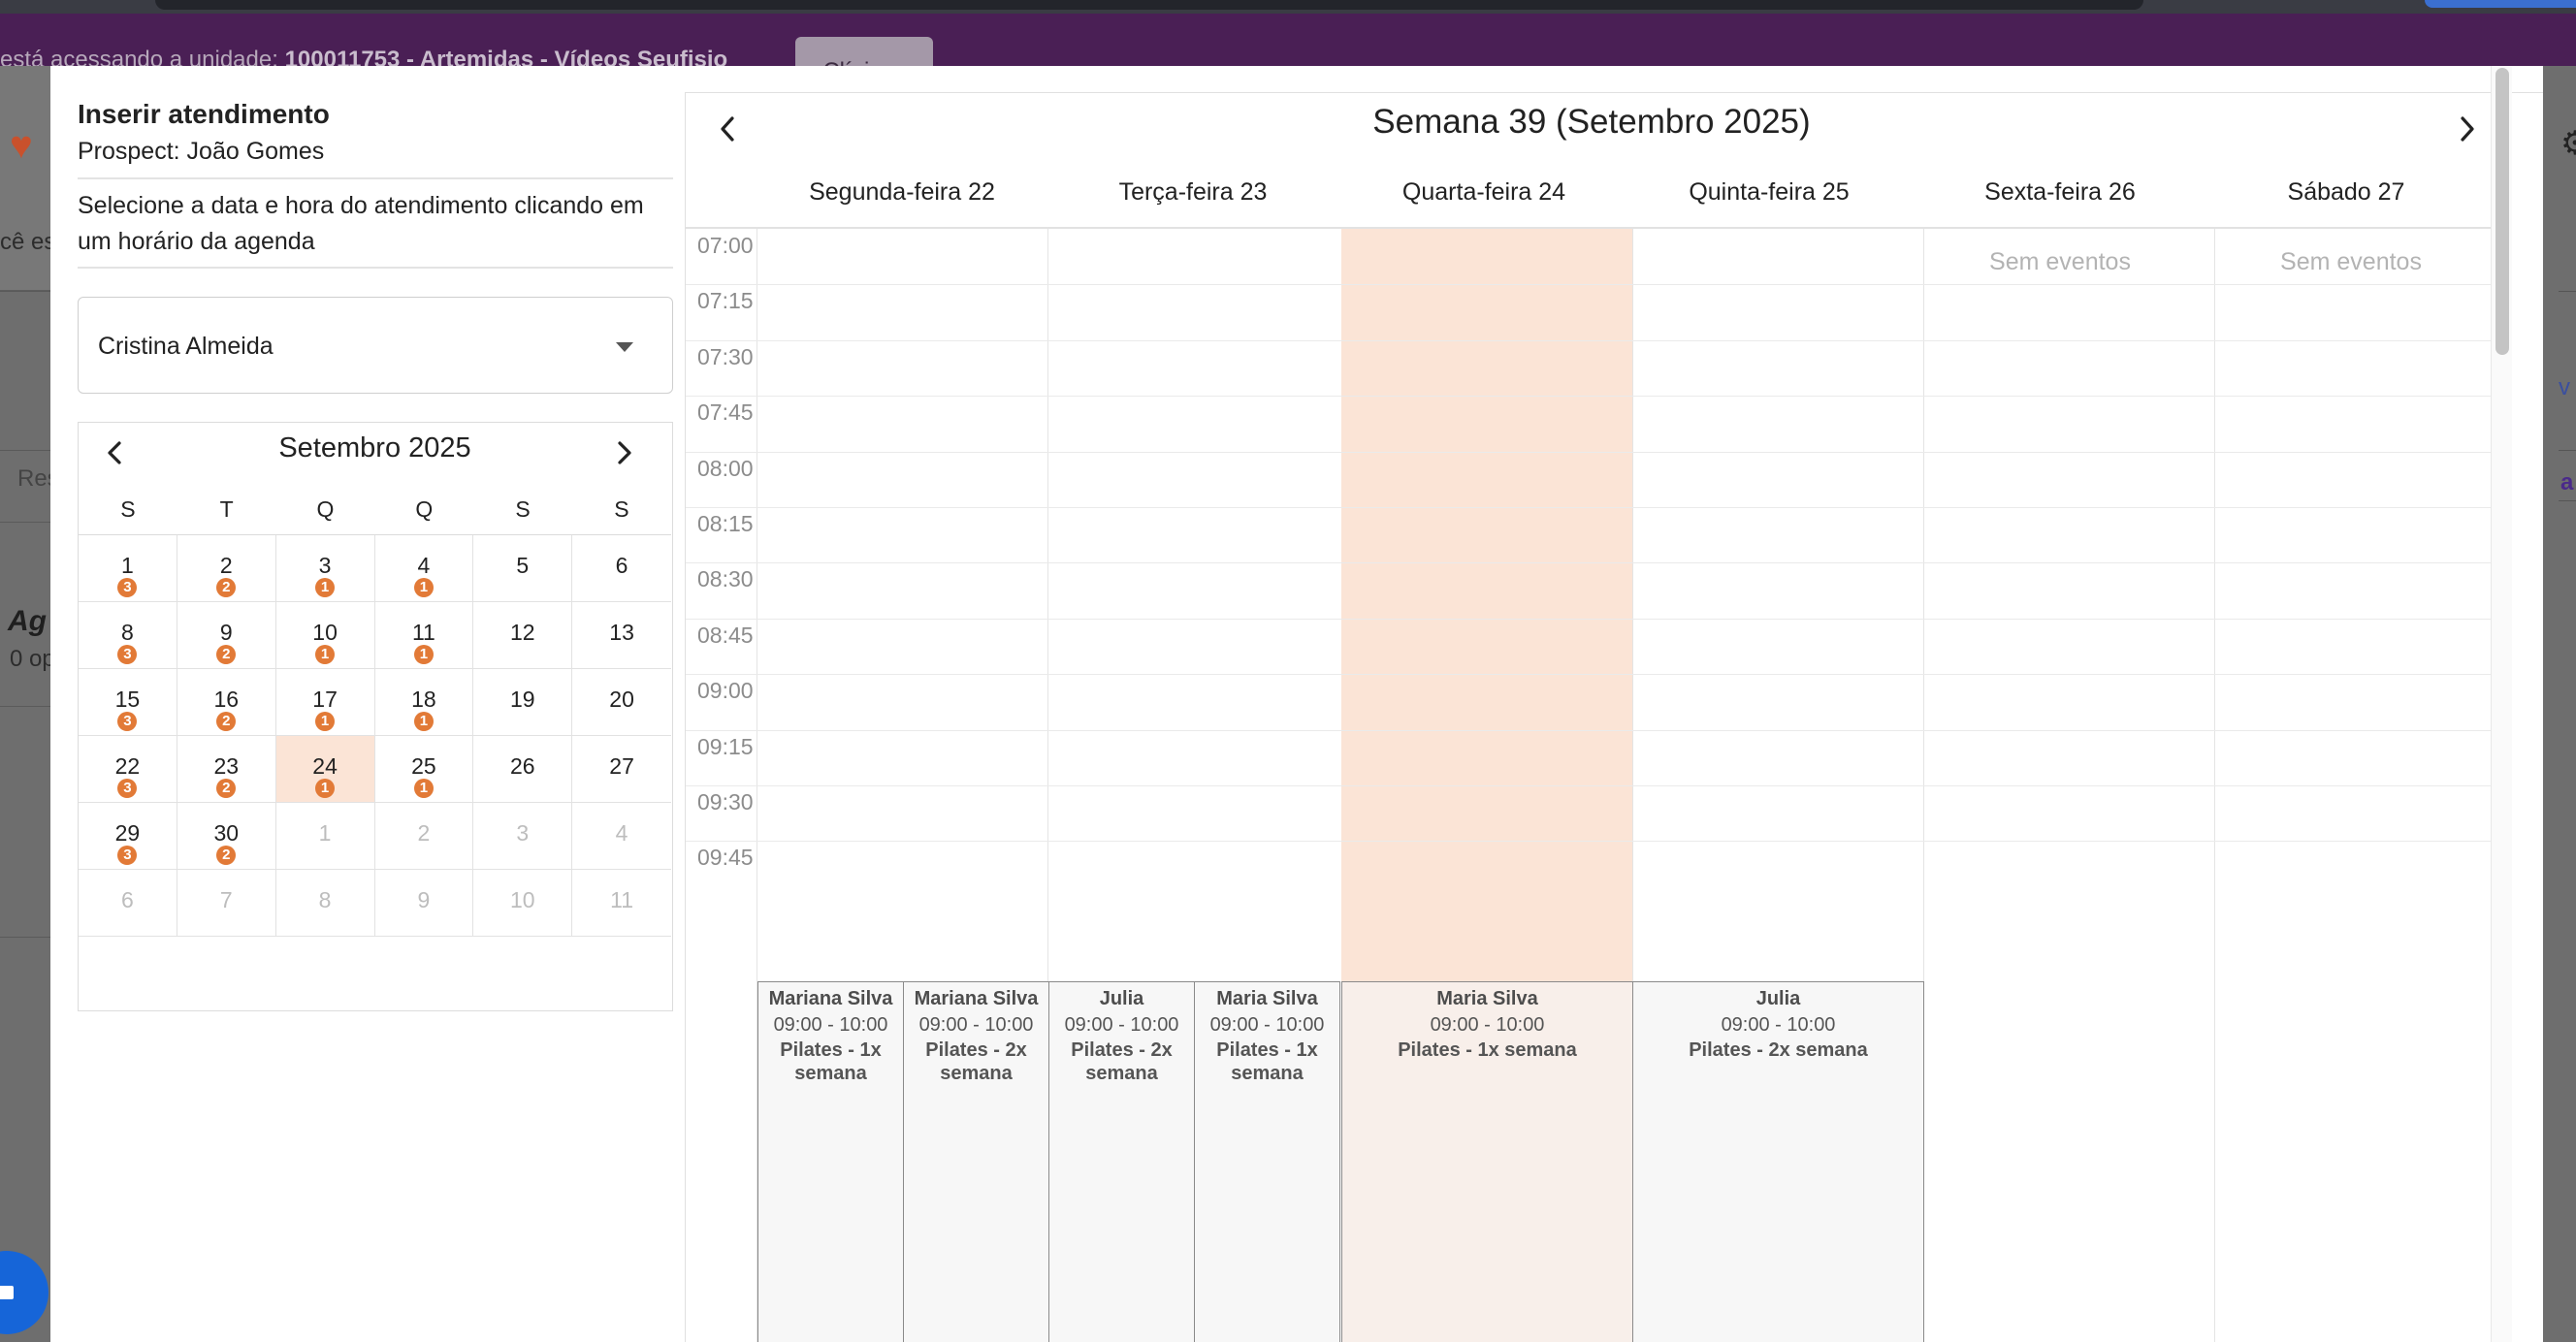  Describe the element at coordinates (226, 654) in the screenshot. I see `appointment-count-badge: 2` at that location.